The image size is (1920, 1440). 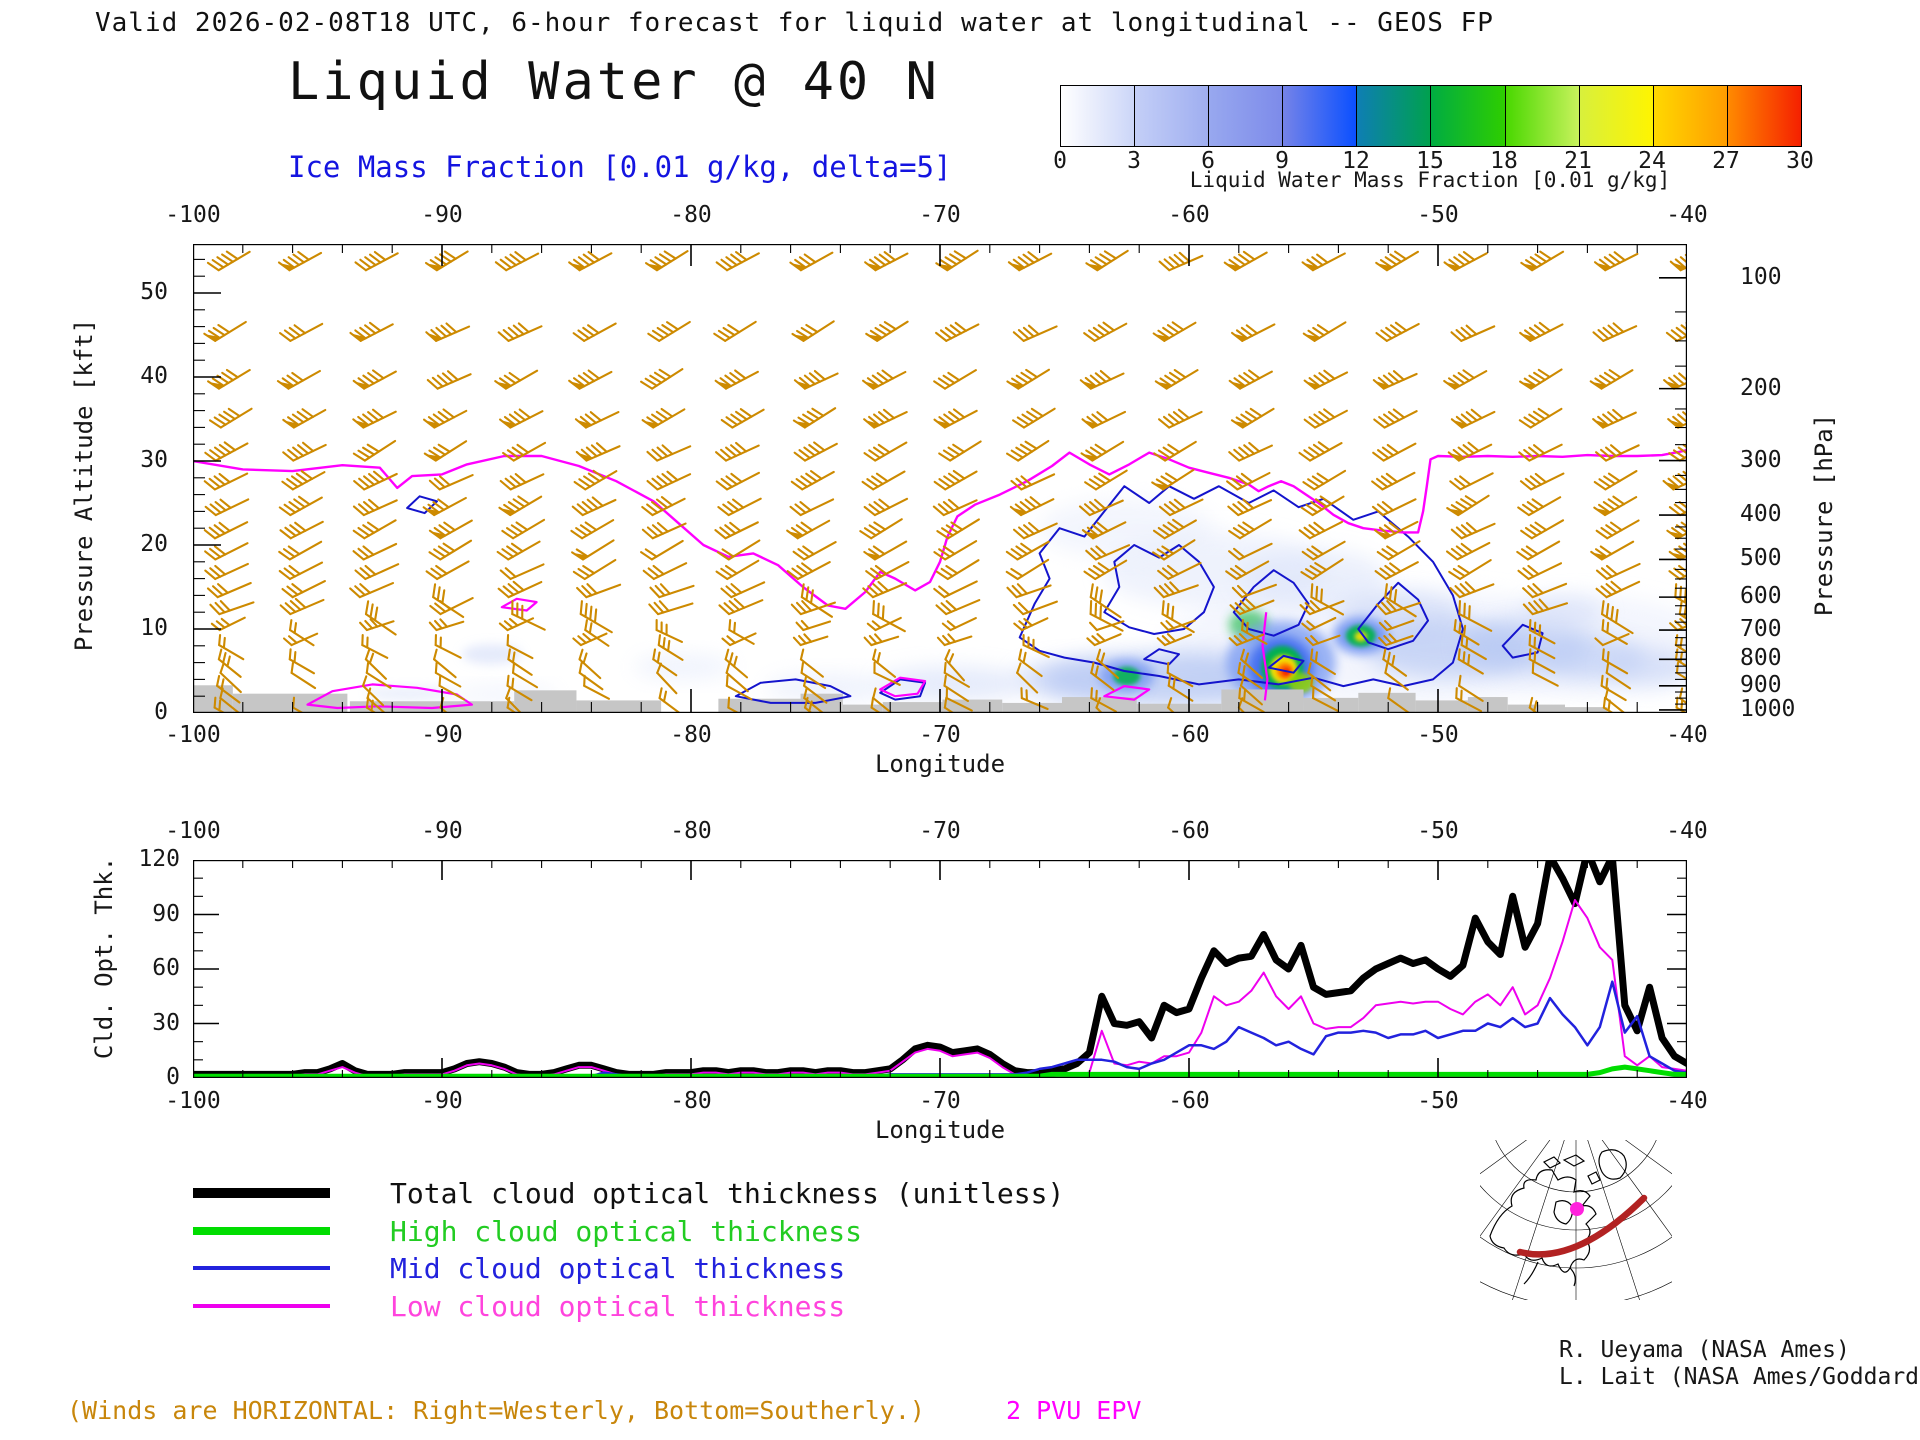 I want to click on kft-tick-label: 0, so click(x=161, y=712).